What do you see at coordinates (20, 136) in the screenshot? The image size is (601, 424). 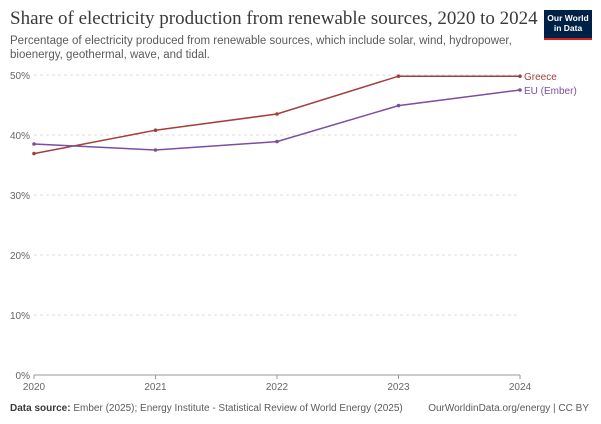 I see `y-tick-label: 40%` at bounding box center [20, 136].